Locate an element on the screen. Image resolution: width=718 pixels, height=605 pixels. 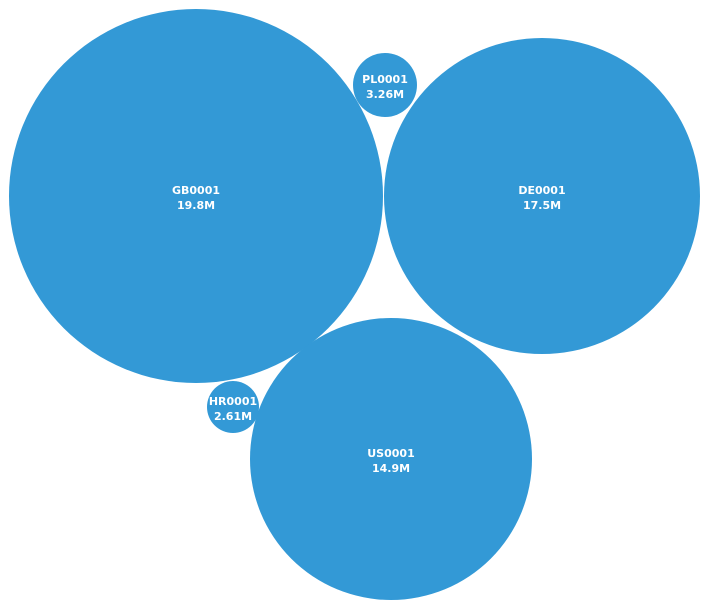
bubble-id-label: PL0001 is located at coordinates (385, 79).